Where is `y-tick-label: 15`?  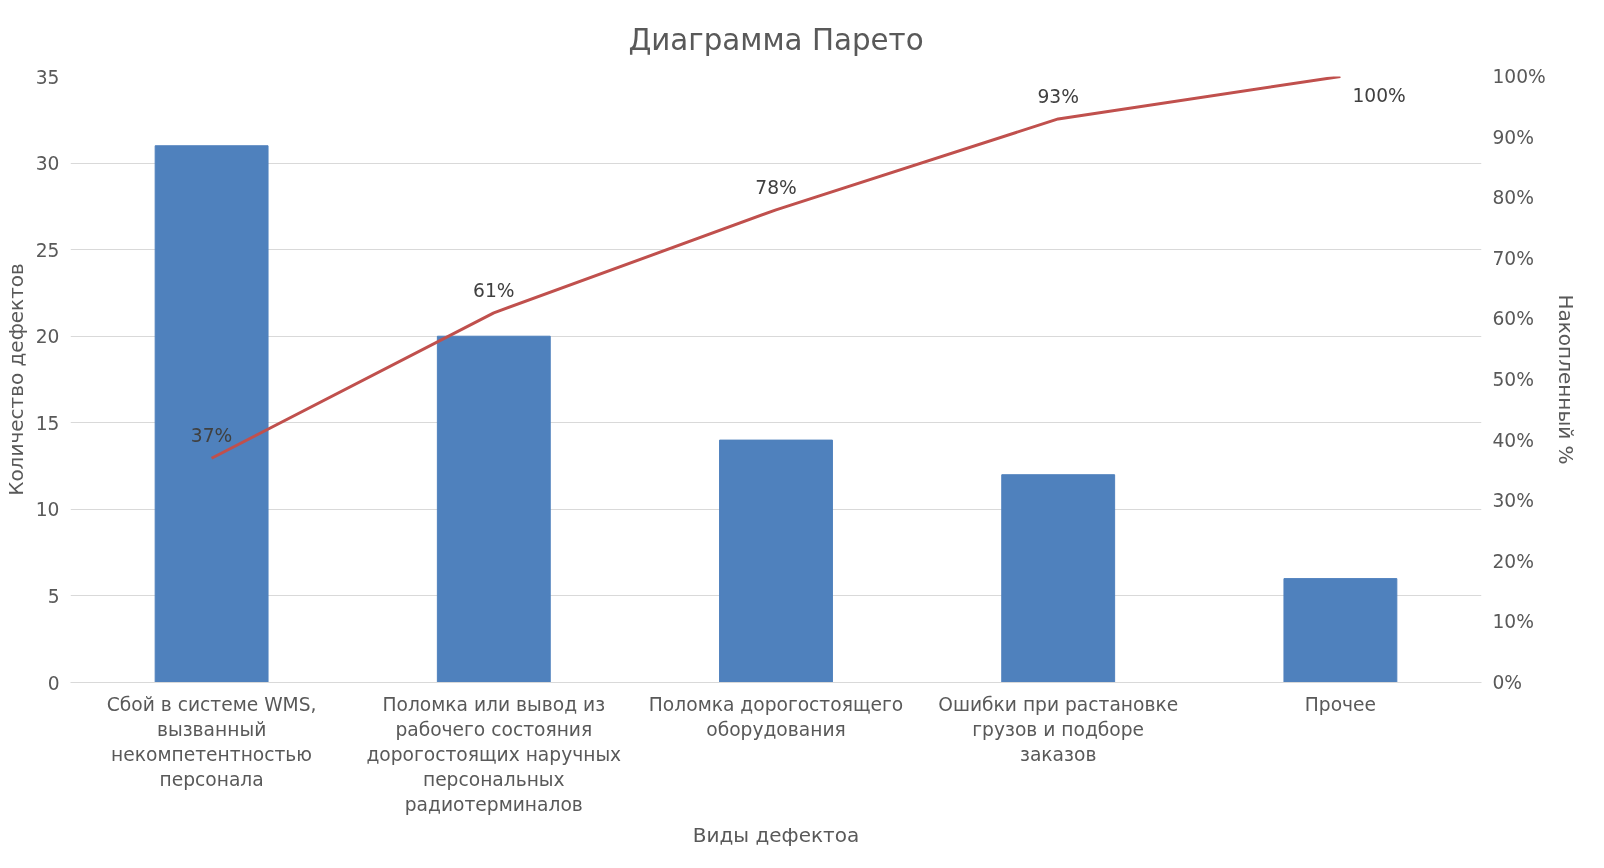 y-tick-label: 15 is located at coordinates (47, 423).